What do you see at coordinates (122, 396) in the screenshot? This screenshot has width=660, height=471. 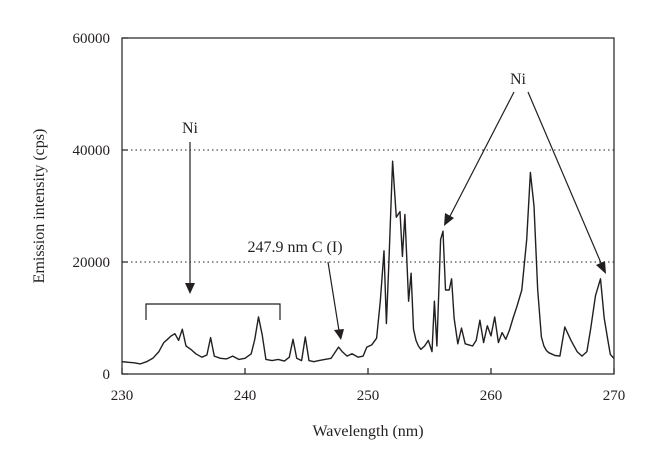 I see `x-tick-label: 230` at bounding box center [122, 396].